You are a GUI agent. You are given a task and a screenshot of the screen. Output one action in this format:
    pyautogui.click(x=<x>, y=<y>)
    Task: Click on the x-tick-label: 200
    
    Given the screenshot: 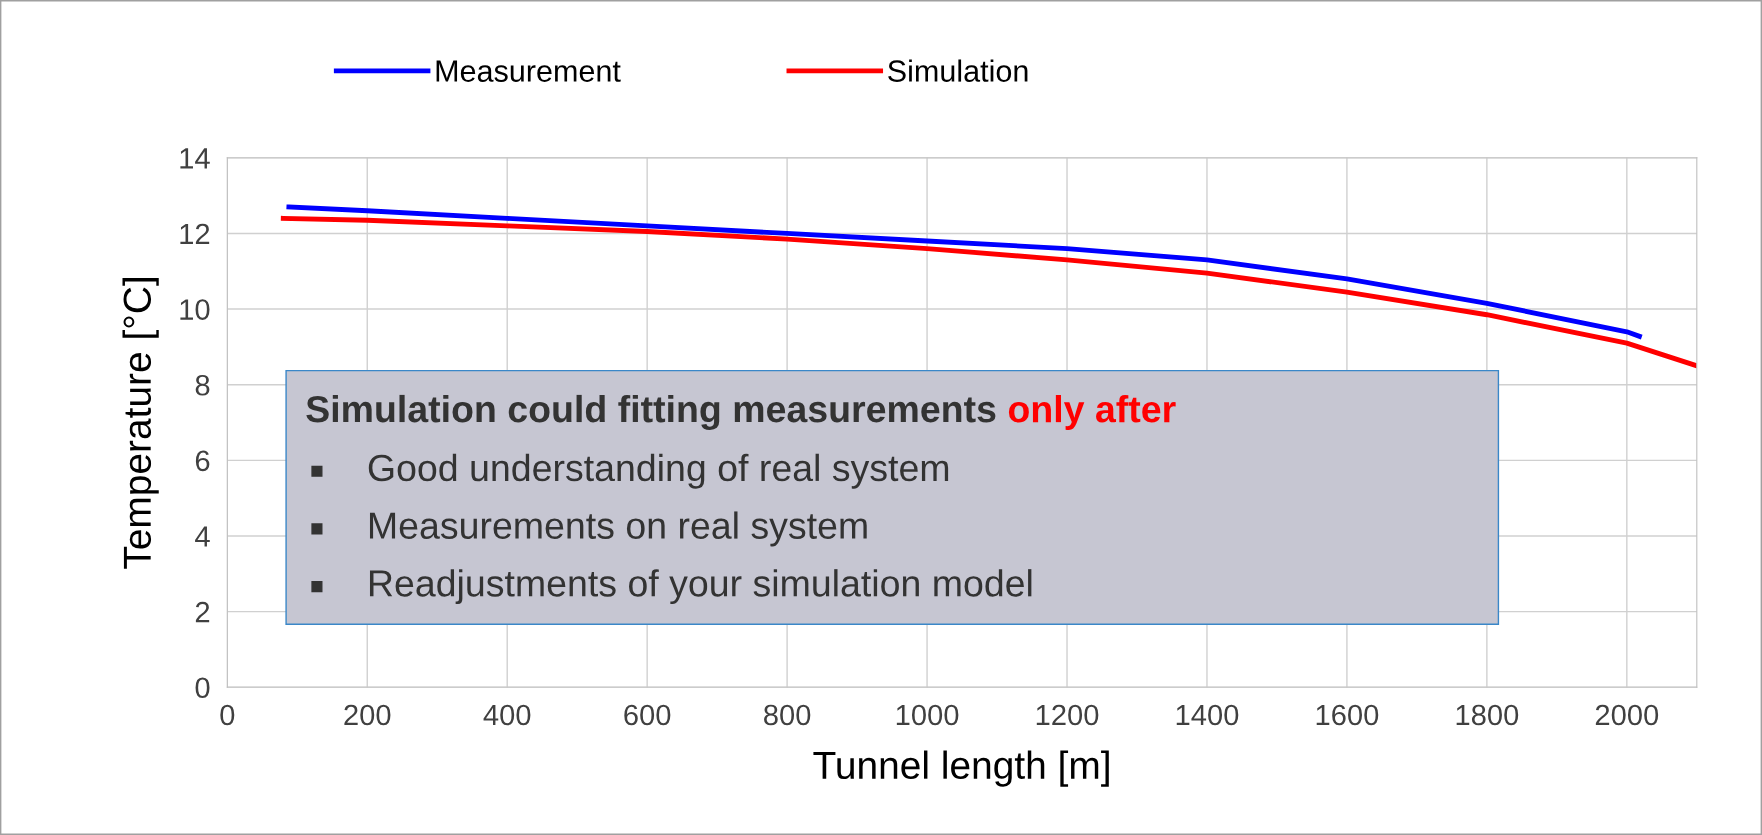 What is the action you would take?
    pyautogui.click(x=367, y=715)
    